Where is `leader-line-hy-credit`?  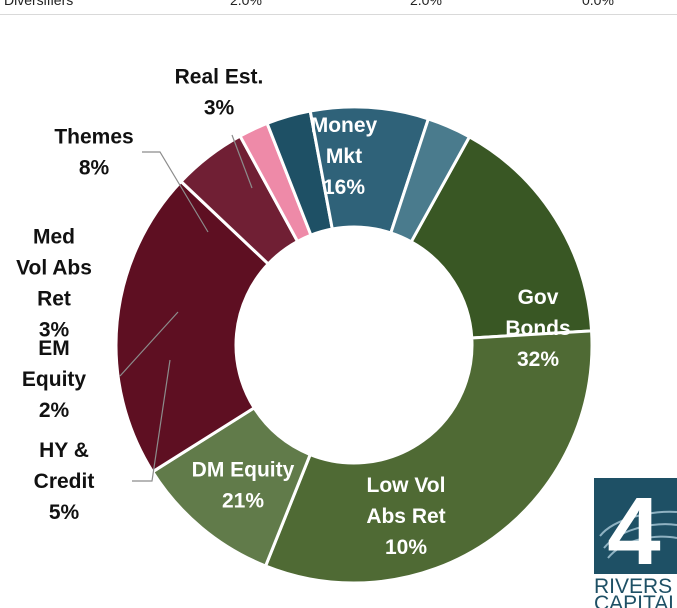
leader-line-hy-credit is located at coordinates (151, 420).